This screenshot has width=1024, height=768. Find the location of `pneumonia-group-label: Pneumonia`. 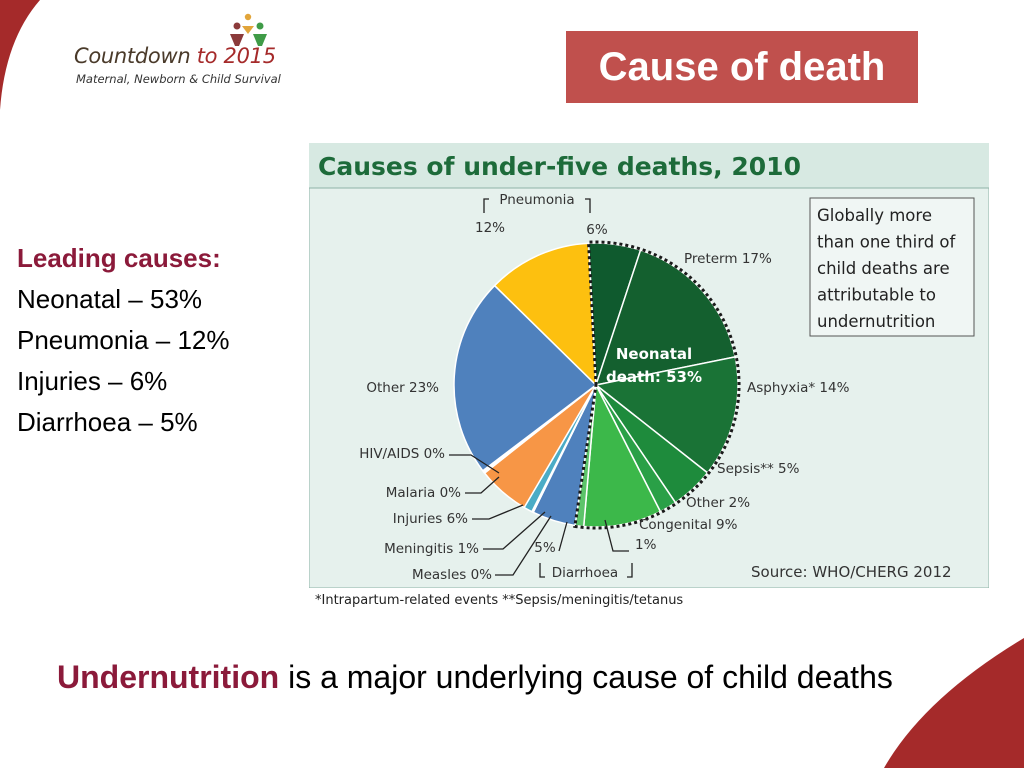

pneumonia-group-label: Pneumonia is located at coordinates (536, 200).